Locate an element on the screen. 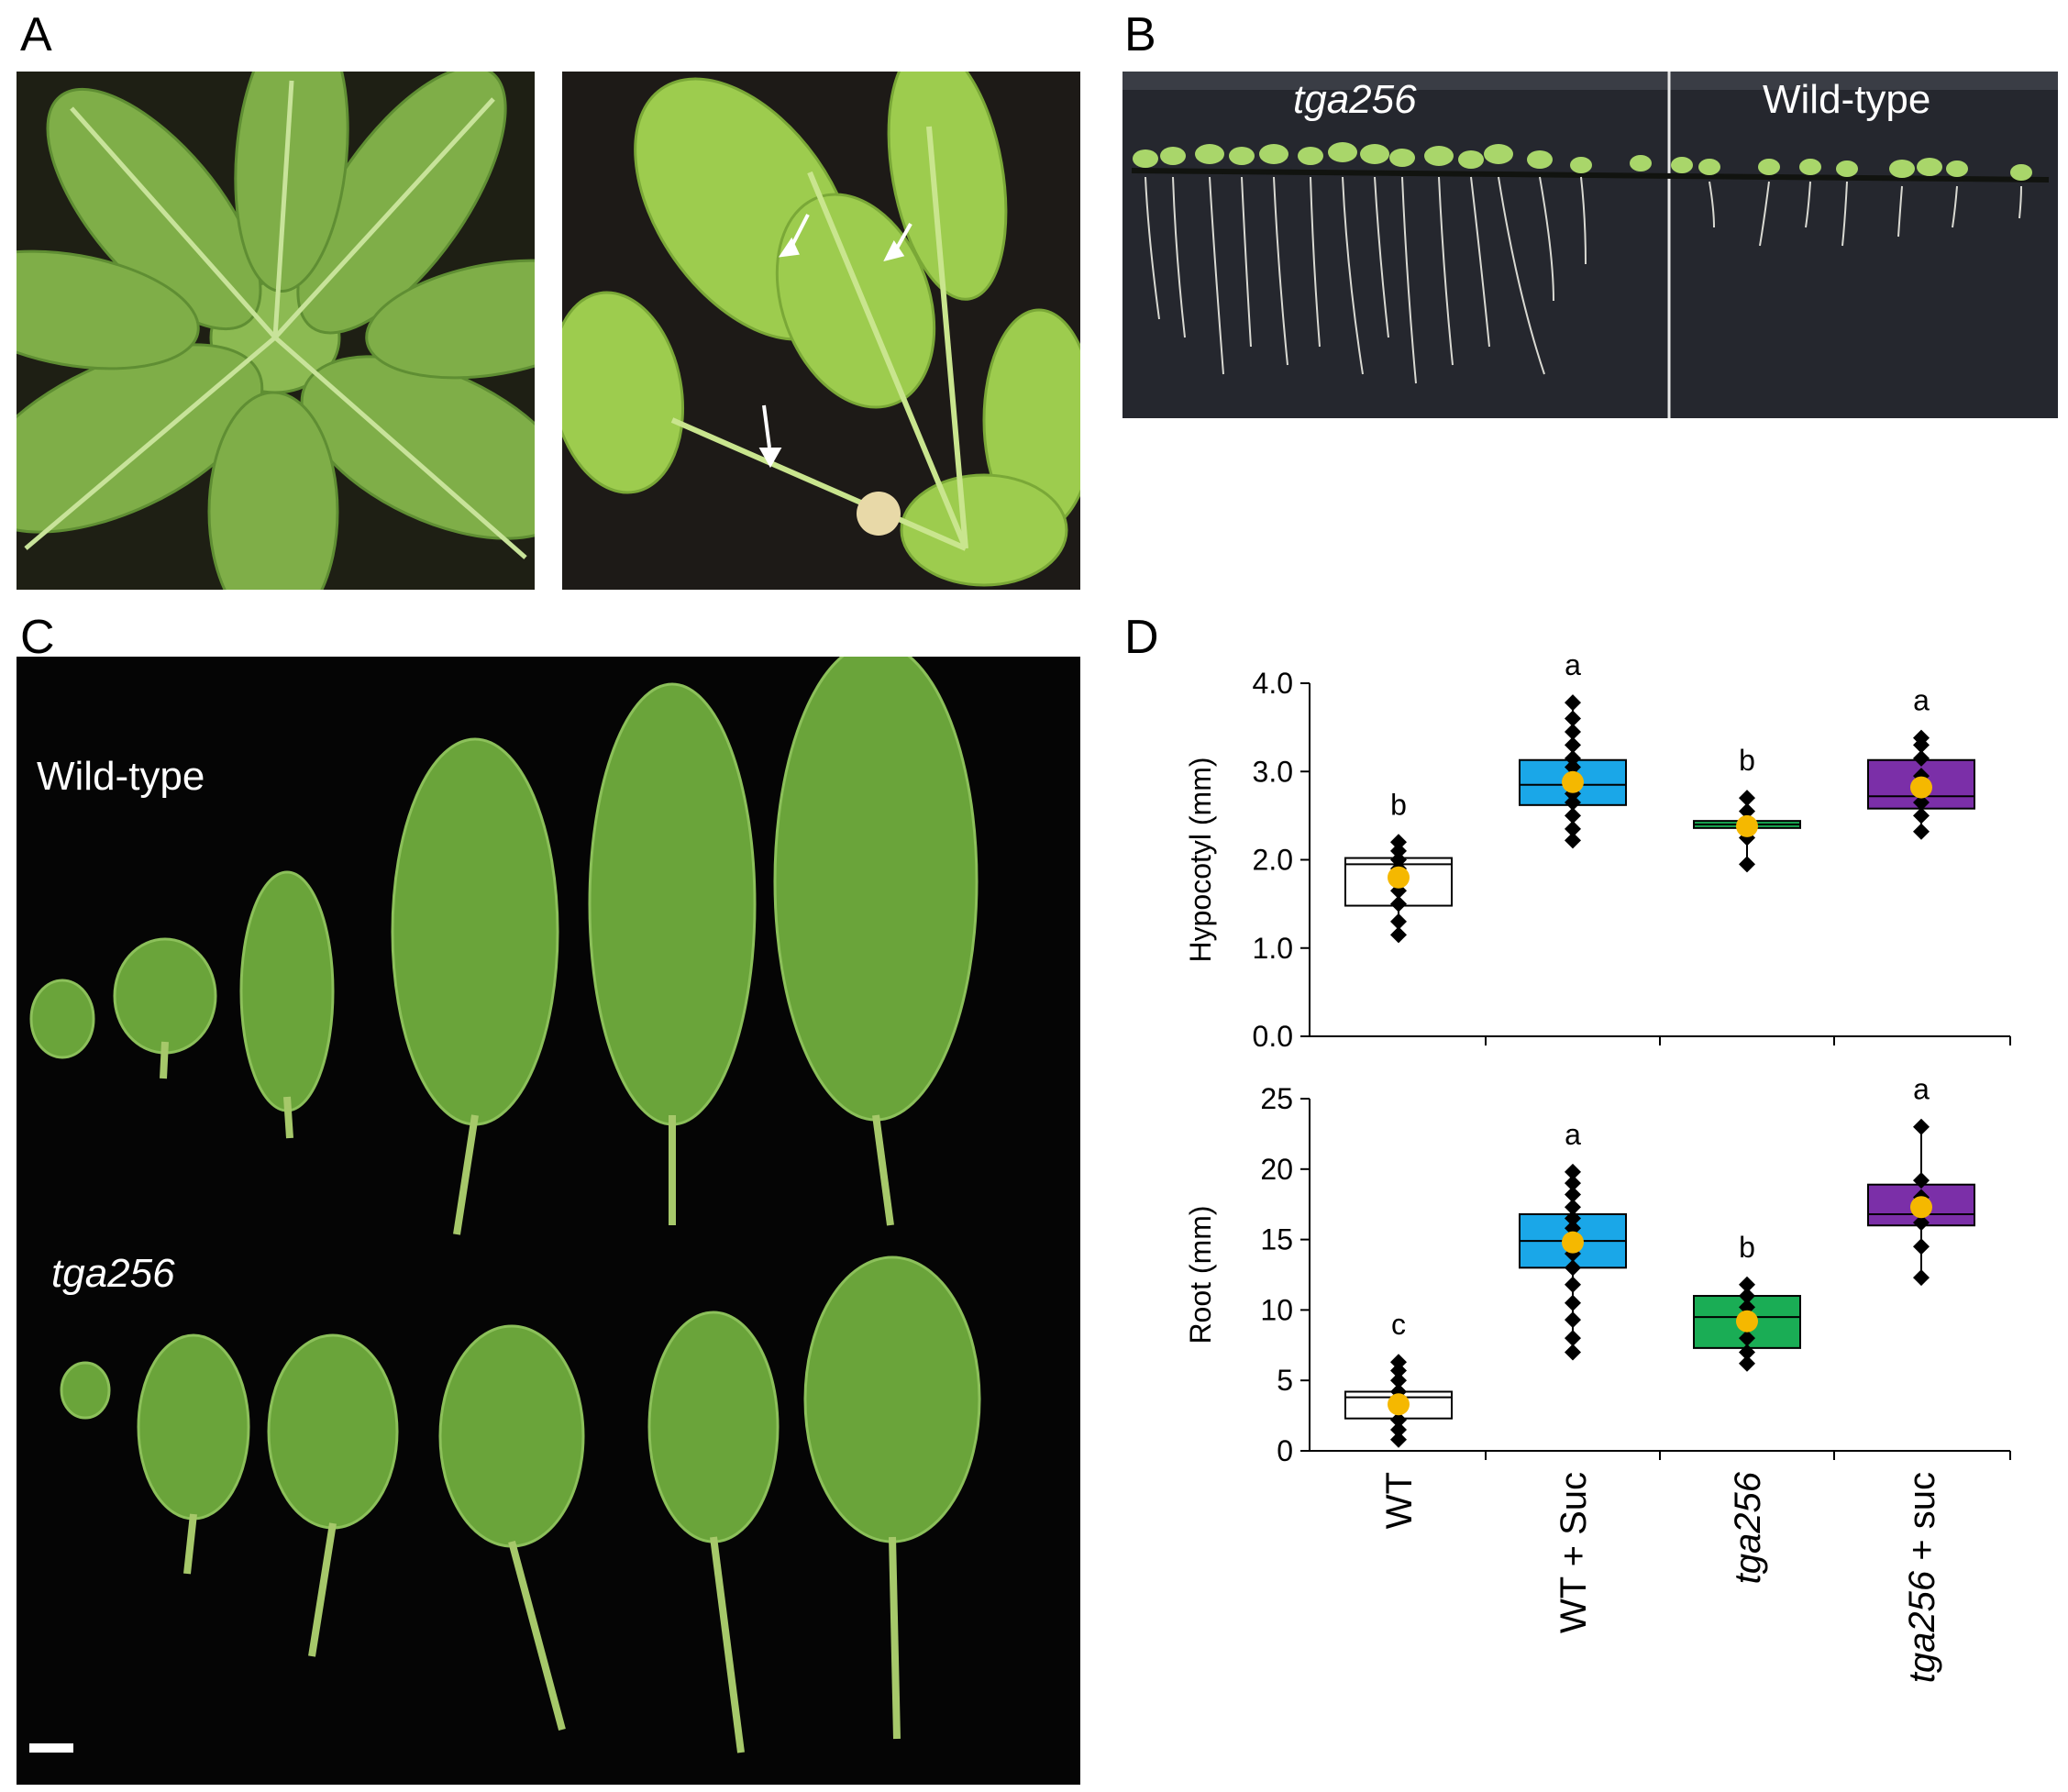 Image resolution: width=2068 pixels, height=1792 pixels. panel-label-b: B is located at coordinates (1140, 34).